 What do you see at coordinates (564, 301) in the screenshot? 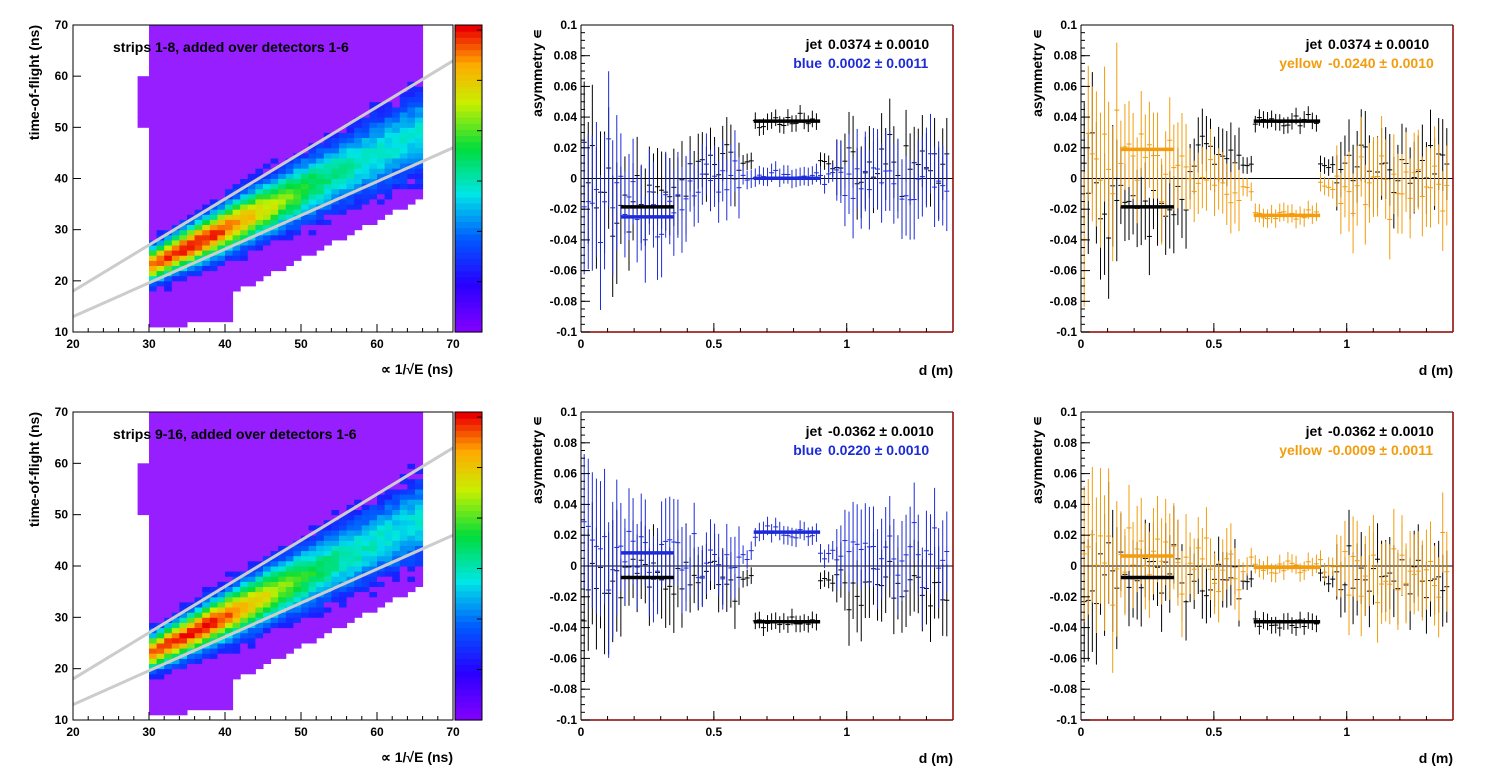
I see `y-tick-label: -0.08` at bounding box center [564, 301].